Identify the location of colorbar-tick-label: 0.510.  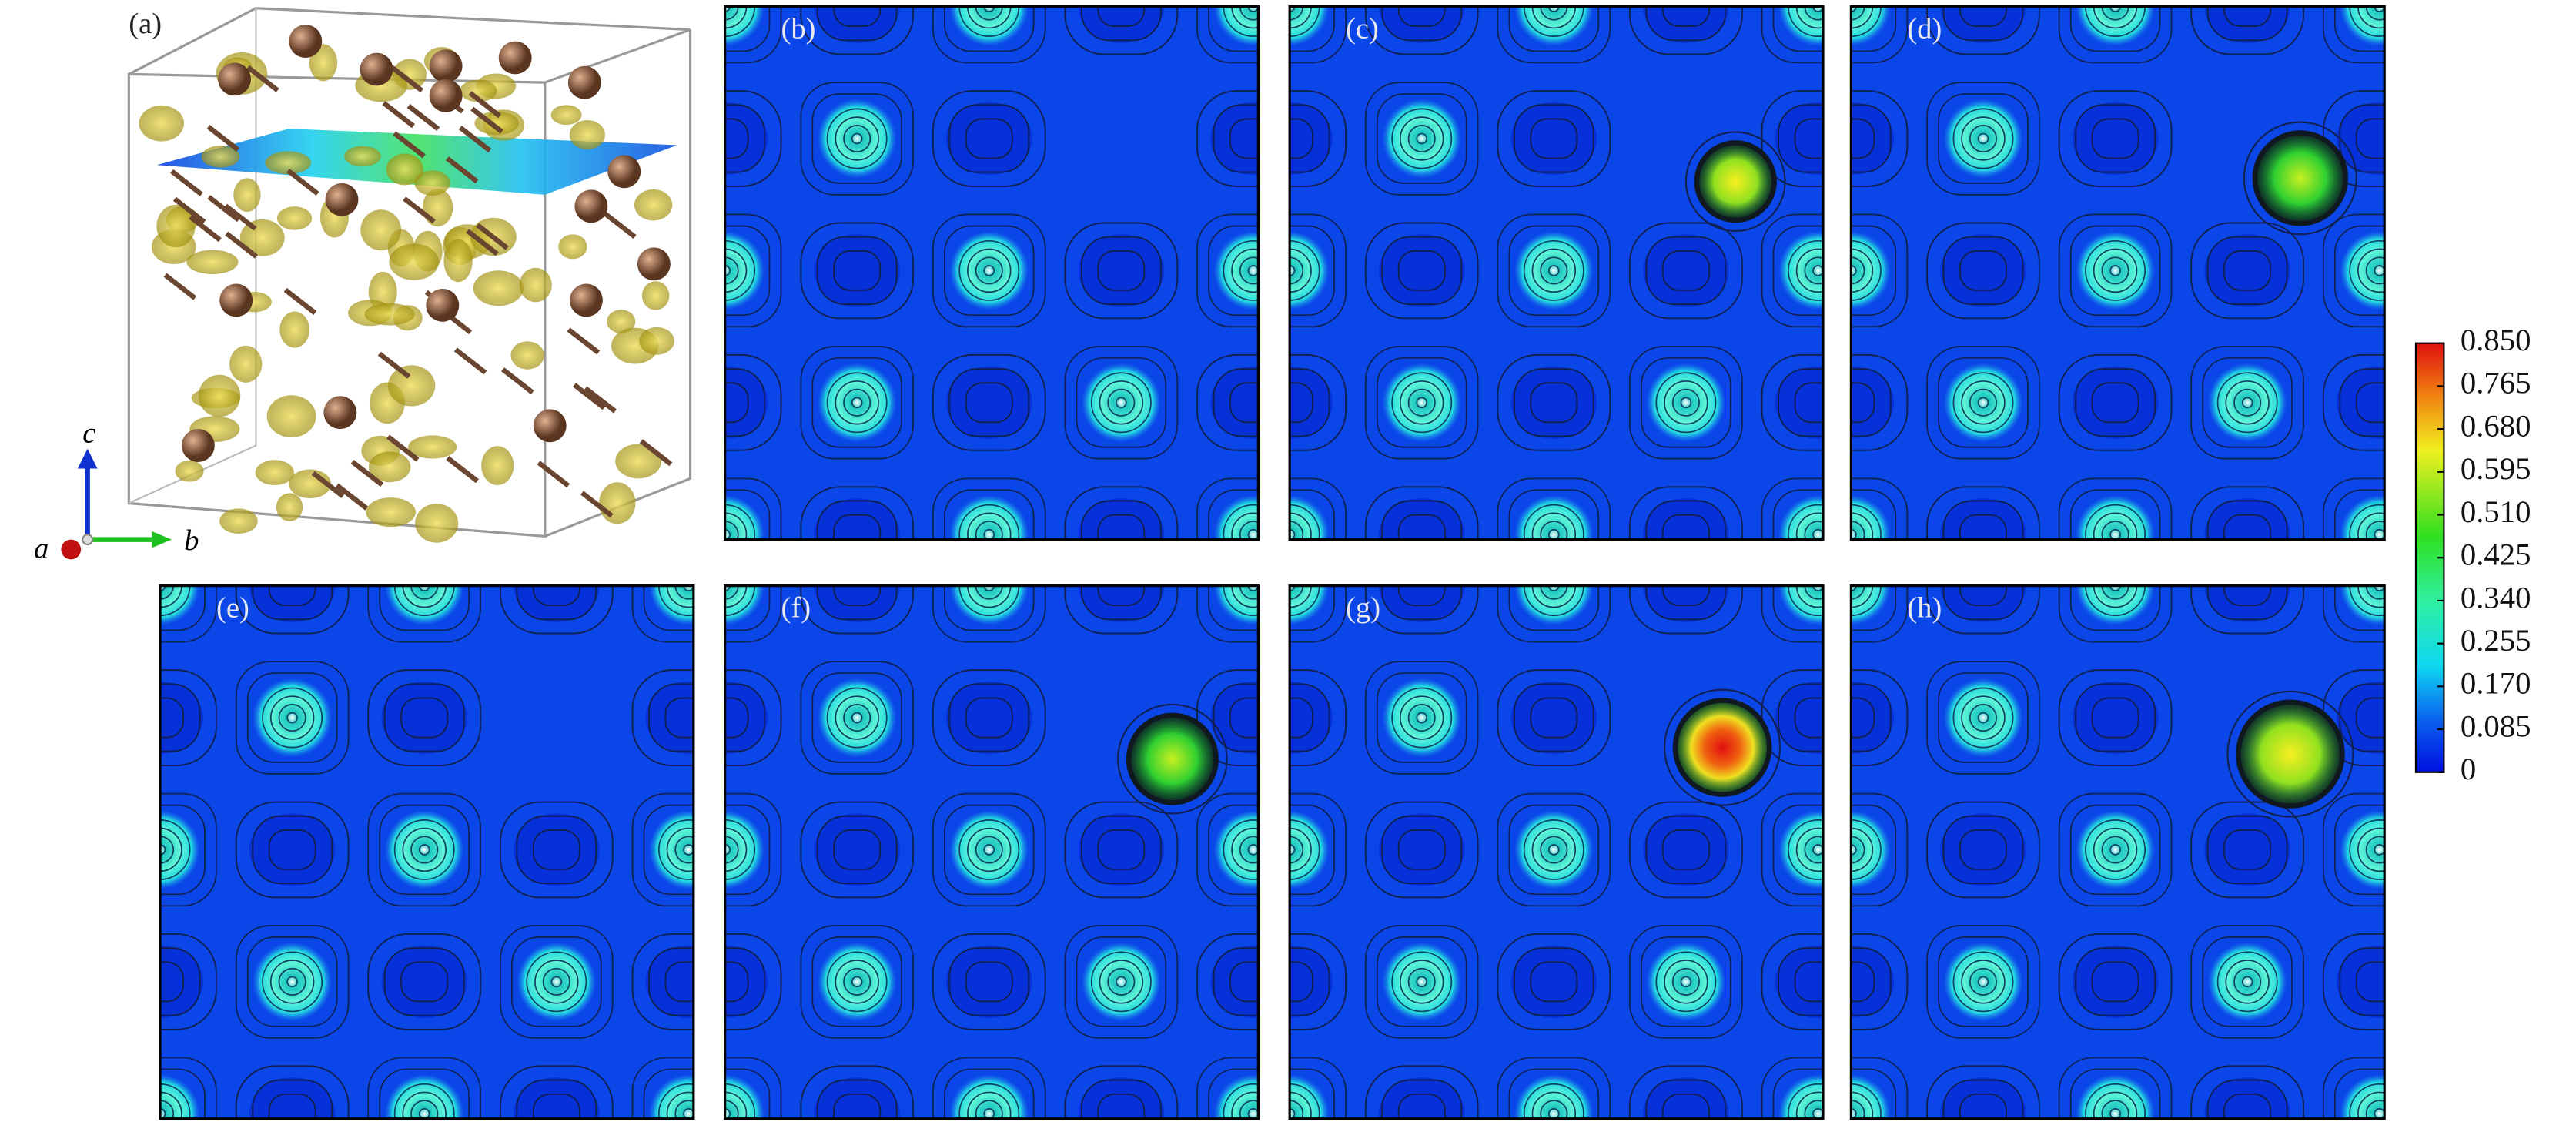
(2496, 511).